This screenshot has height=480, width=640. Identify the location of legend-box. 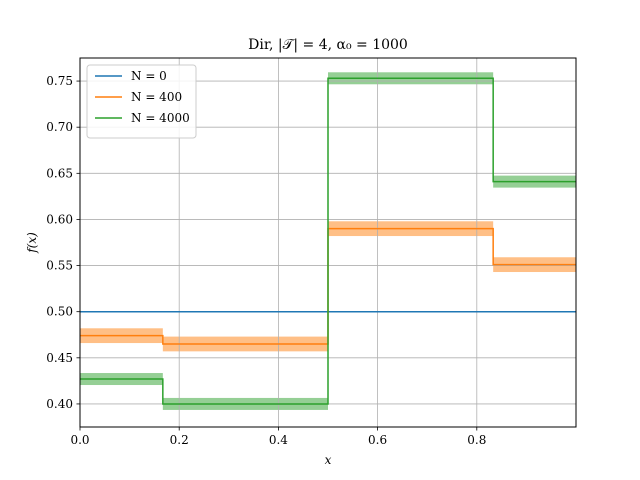
(141, 101).